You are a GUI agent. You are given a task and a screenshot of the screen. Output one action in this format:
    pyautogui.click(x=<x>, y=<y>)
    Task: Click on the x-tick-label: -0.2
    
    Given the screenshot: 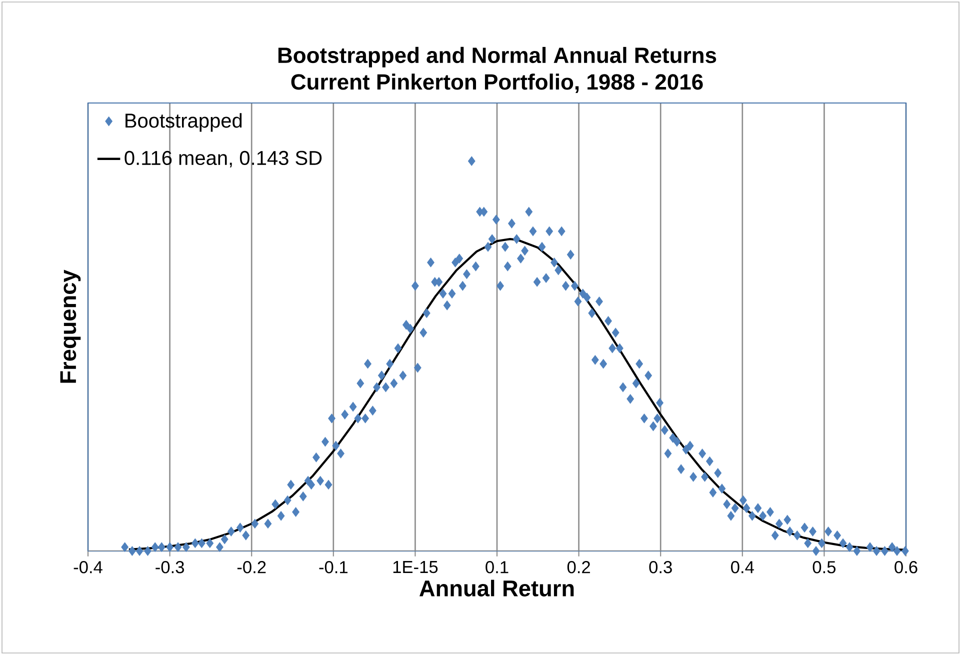 What is the action you would take?
    pyautogui.click(x=251, y=567)
    